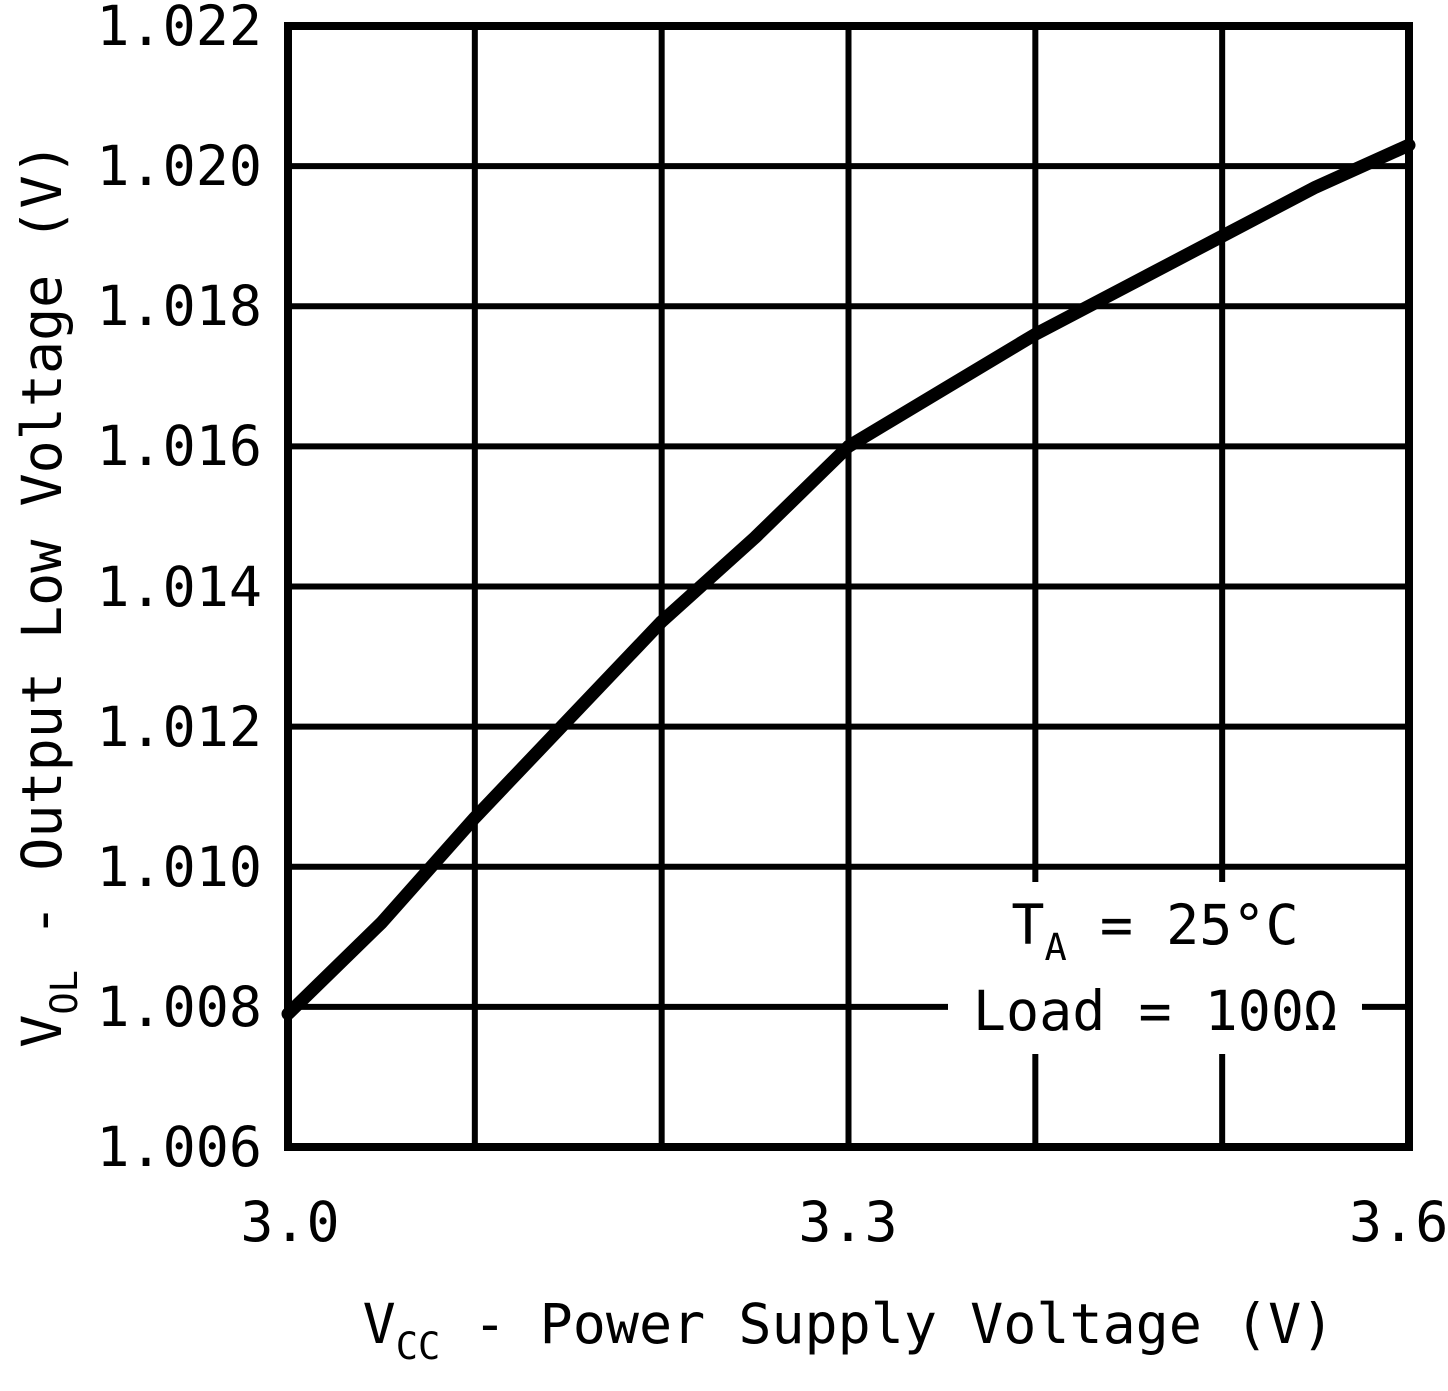  I want to click on annotation-temperature: TA = 25°C, so click(1155, 925).